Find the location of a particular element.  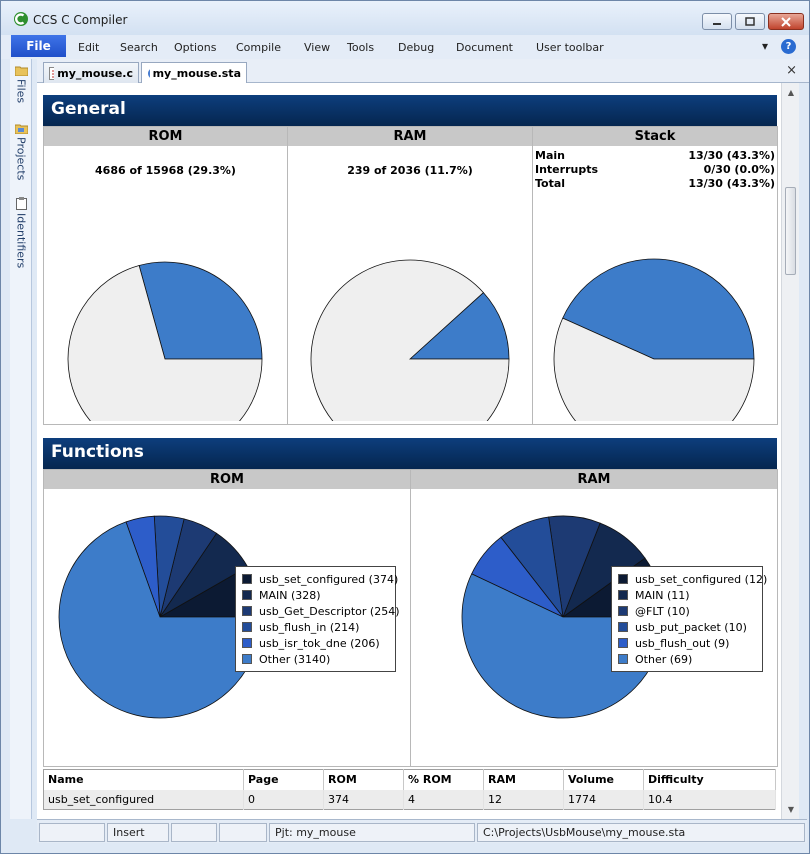

close-button is located at coordinates (786, 21).